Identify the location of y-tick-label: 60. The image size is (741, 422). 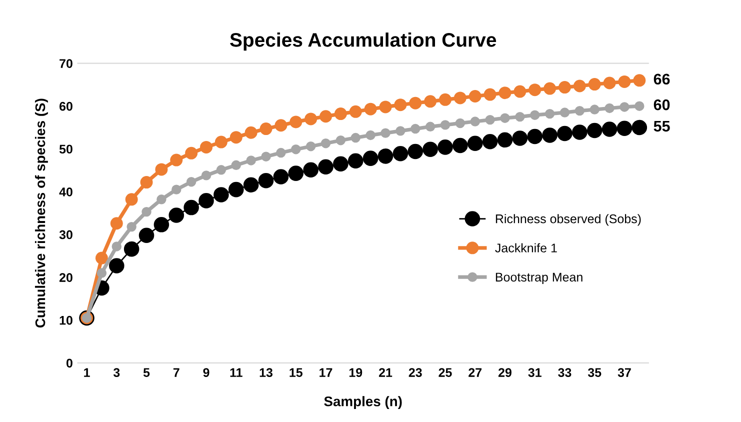
(66, 106).